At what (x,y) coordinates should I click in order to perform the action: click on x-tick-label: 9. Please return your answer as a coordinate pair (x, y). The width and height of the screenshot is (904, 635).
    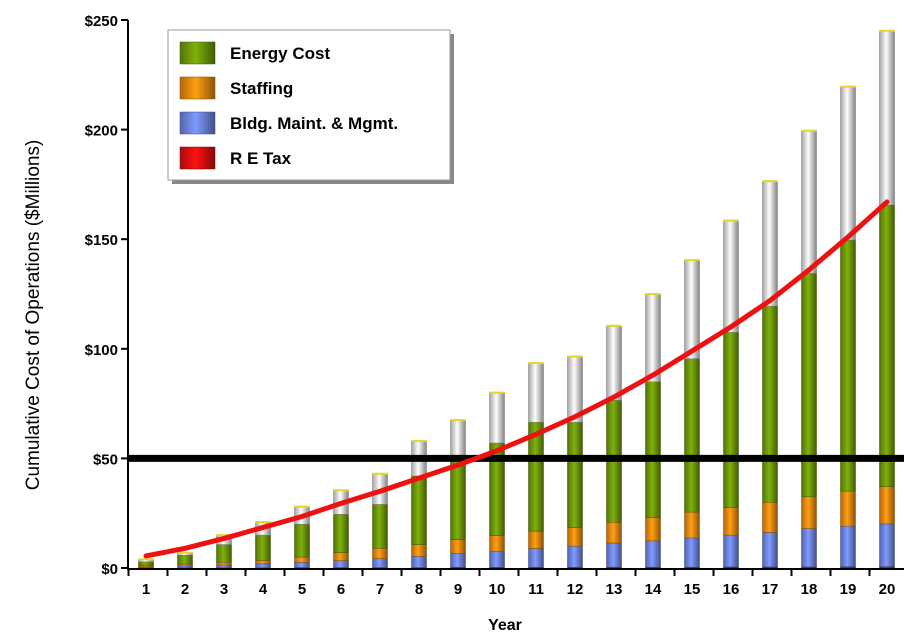
    Looking at the image, I should click on (458, 589).